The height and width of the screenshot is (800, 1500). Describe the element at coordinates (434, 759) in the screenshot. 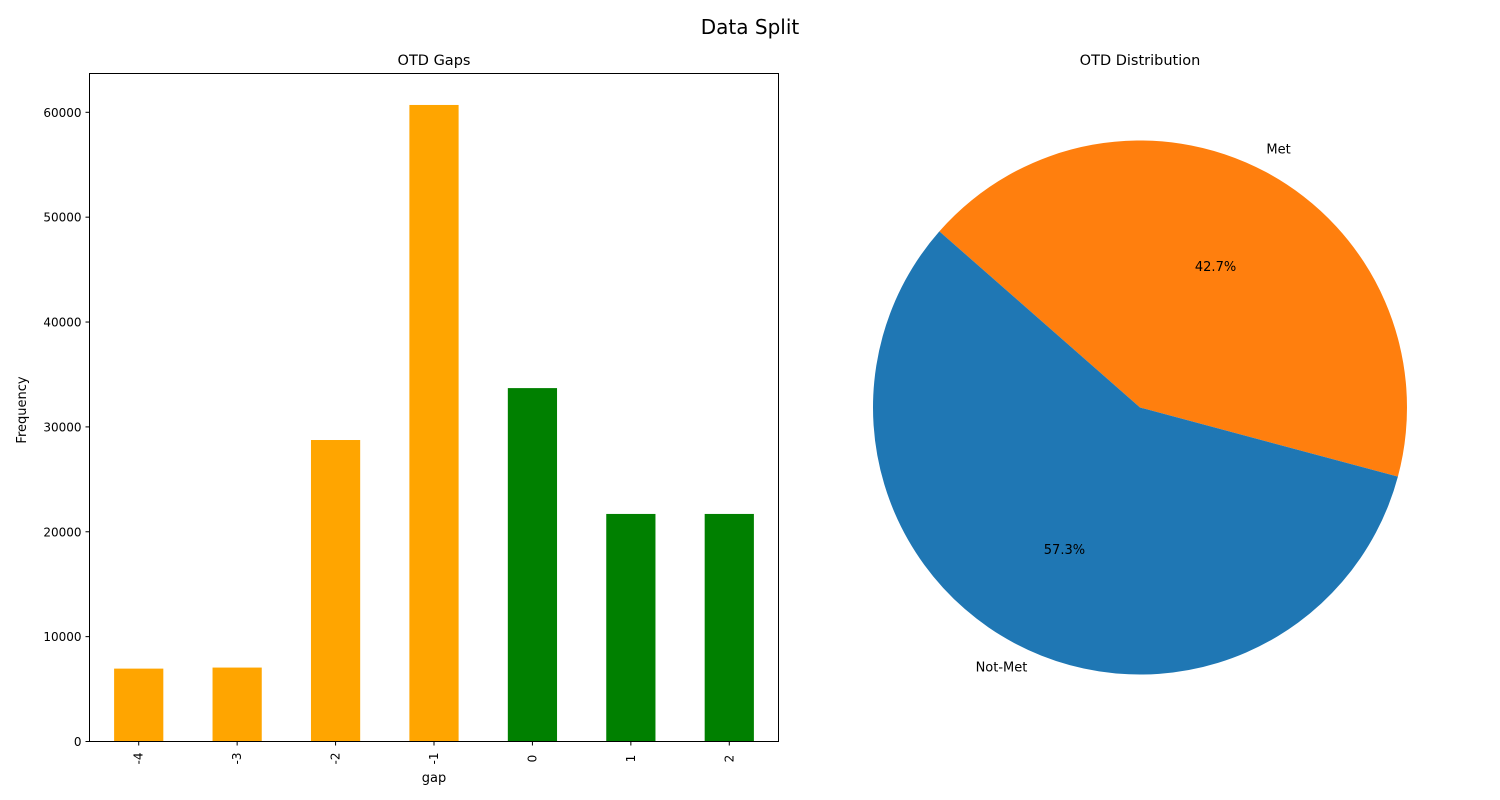

I see `x-tick-label--1: -1` at that location.